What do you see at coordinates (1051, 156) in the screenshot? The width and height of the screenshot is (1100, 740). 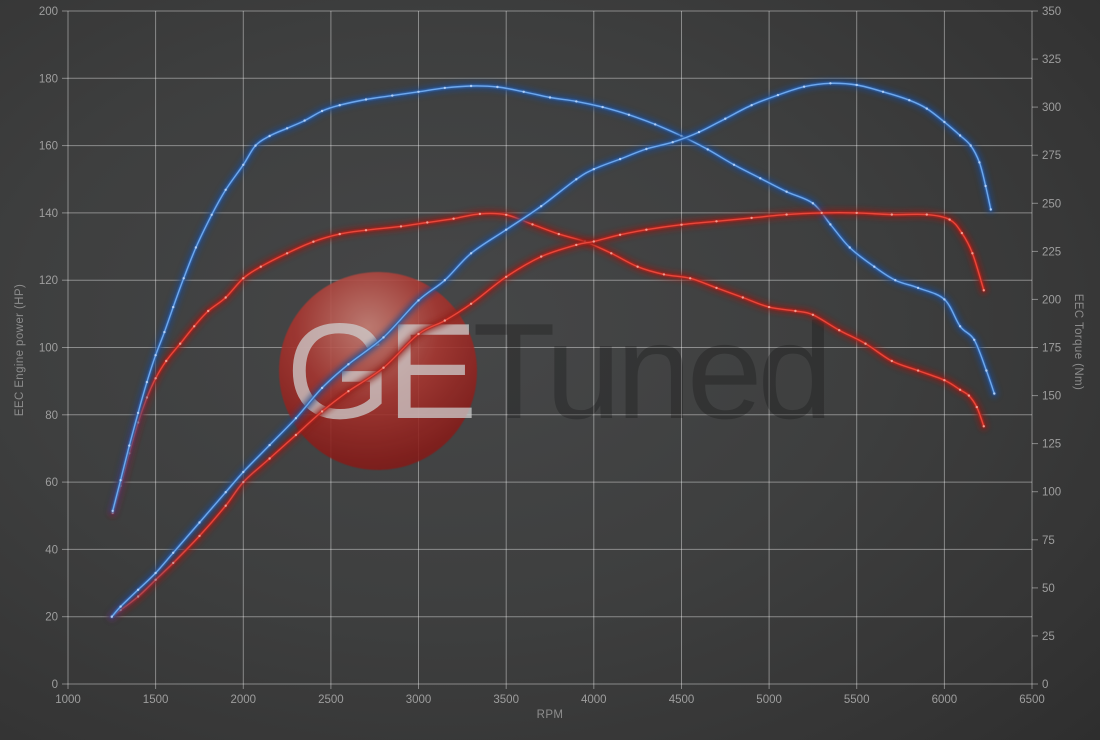 I see `svg-text: 275` at bounding box center [1051, 156].